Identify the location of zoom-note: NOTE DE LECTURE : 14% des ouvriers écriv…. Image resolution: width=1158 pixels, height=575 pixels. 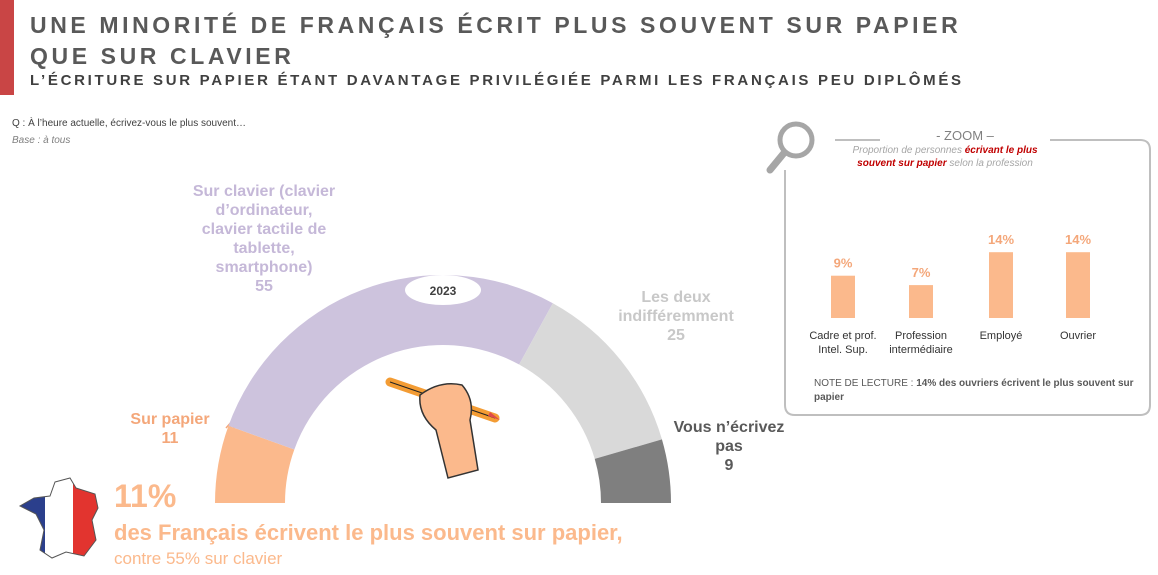
(974, 391).